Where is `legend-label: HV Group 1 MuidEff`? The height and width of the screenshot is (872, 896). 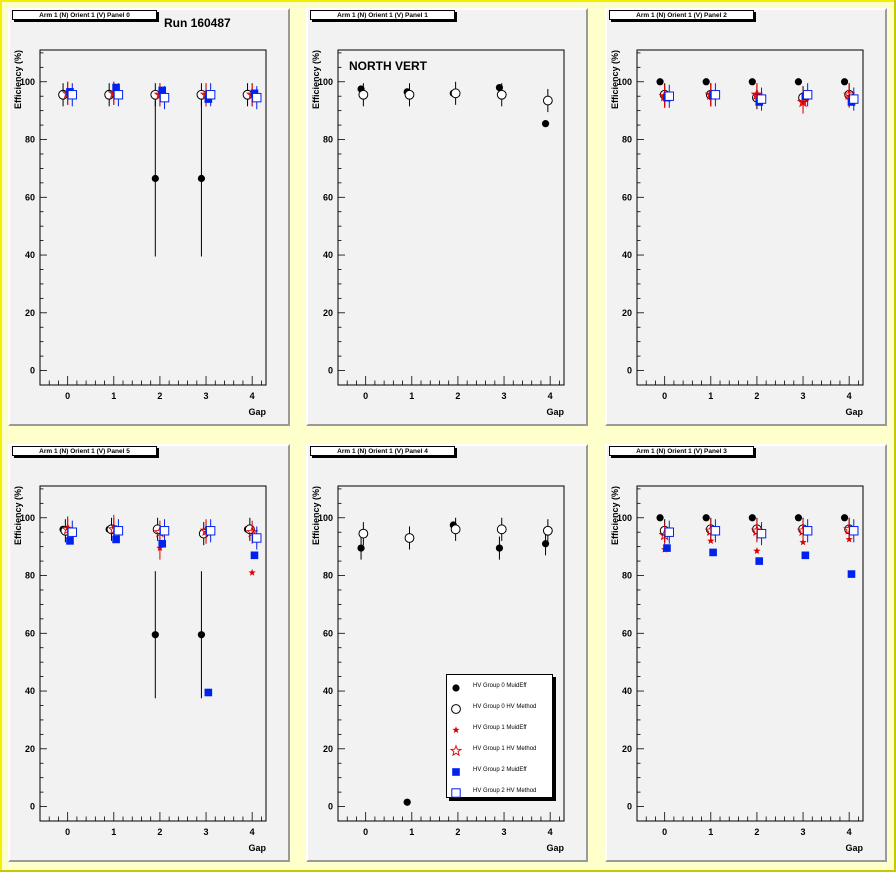 legend-label: HV Group 1 MuidEff is located at coordinates (500, 728).